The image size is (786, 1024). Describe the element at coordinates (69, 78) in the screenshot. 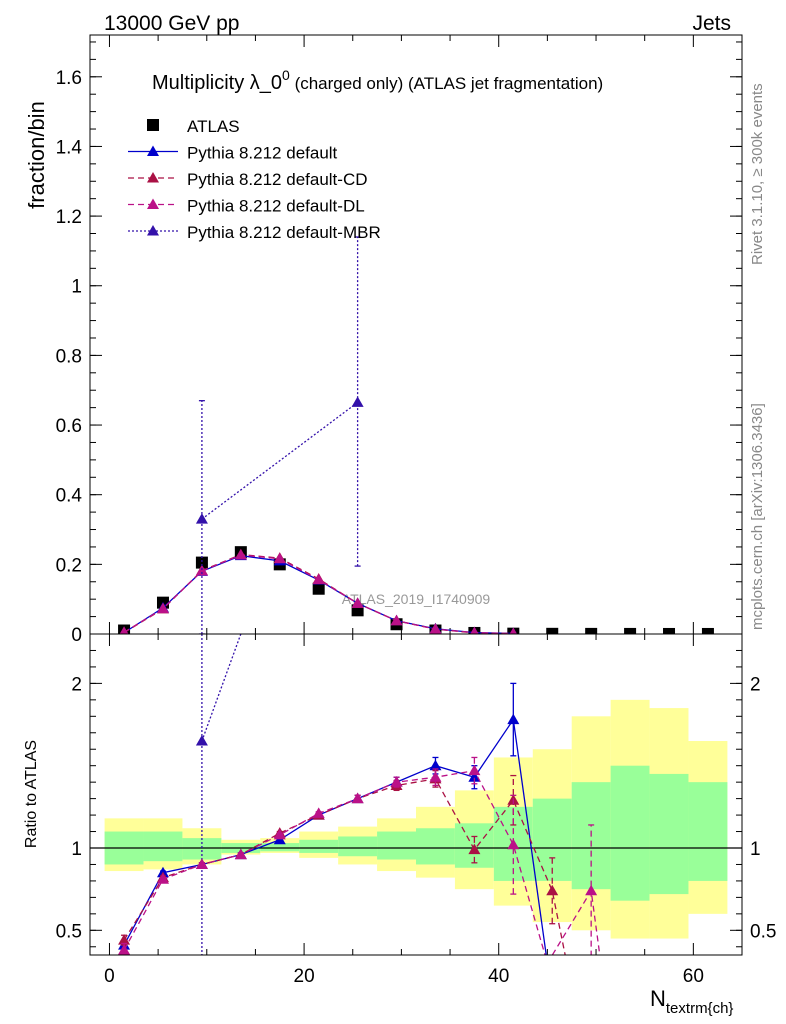

I see `y-tick-label: 1.6` at that location.